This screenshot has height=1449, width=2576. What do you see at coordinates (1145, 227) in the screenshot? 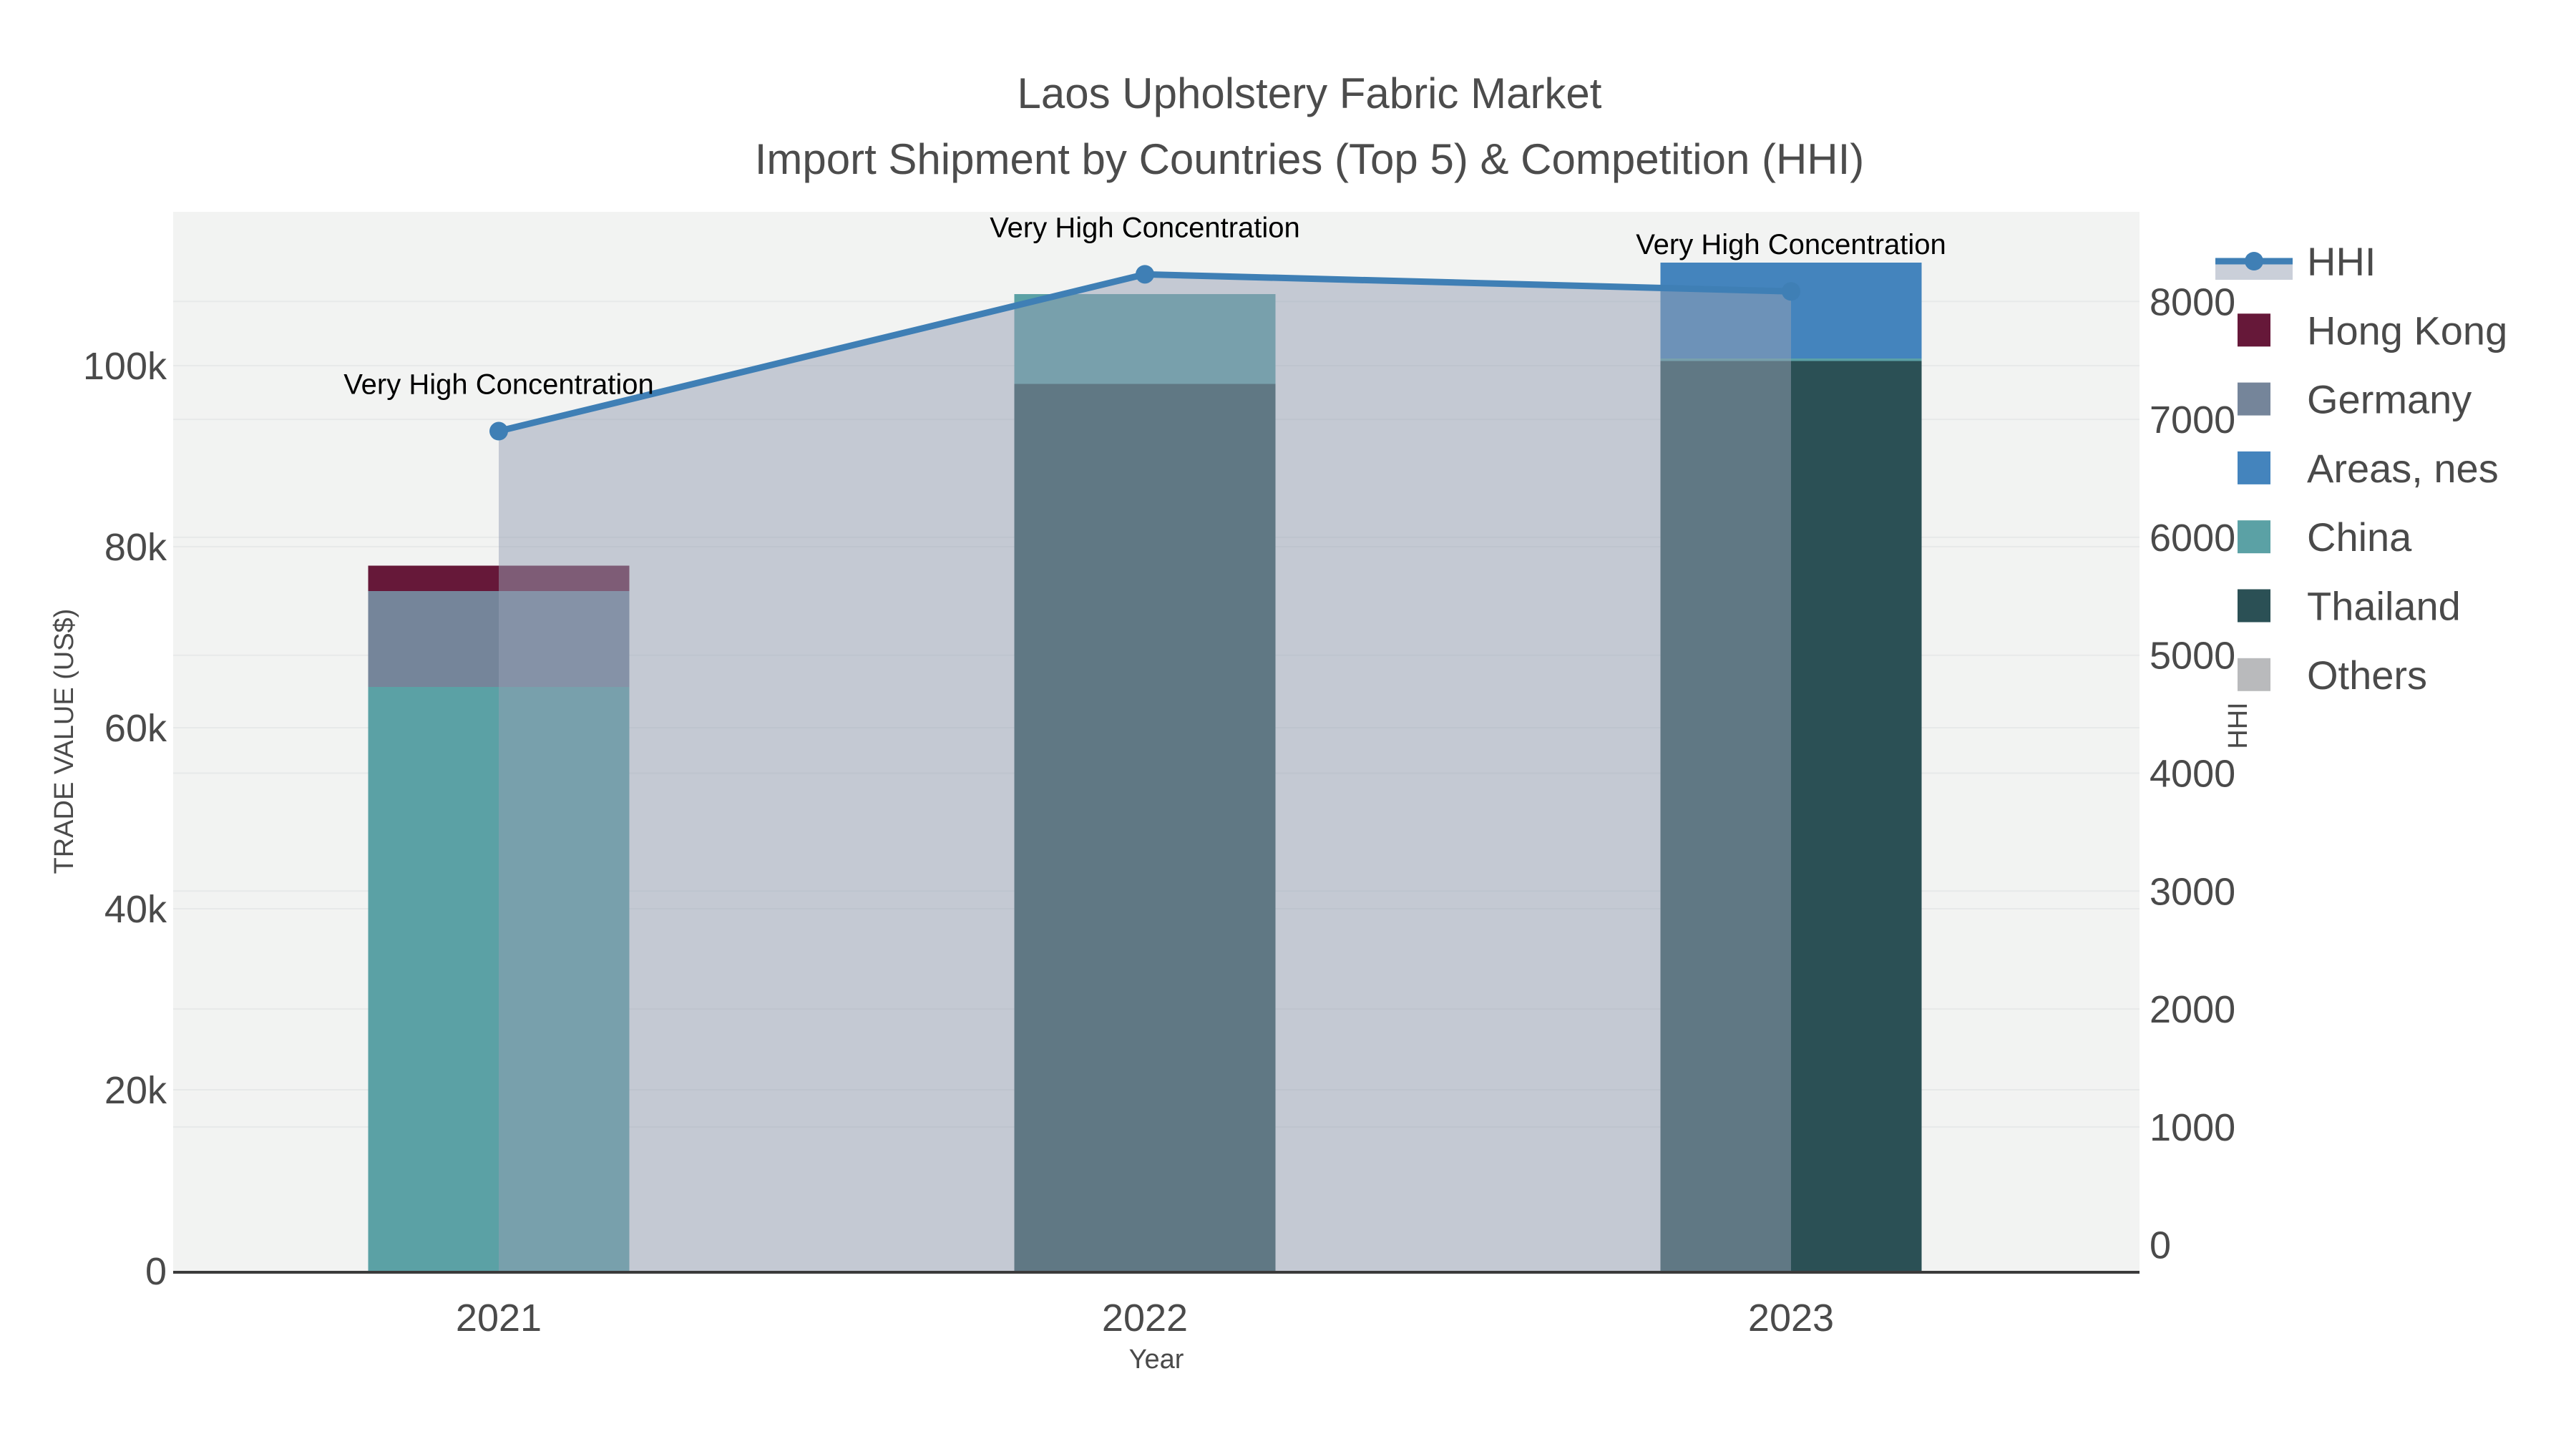
I see `annotation-2022: Very High Concentration` at bounding box center [1145, 227].